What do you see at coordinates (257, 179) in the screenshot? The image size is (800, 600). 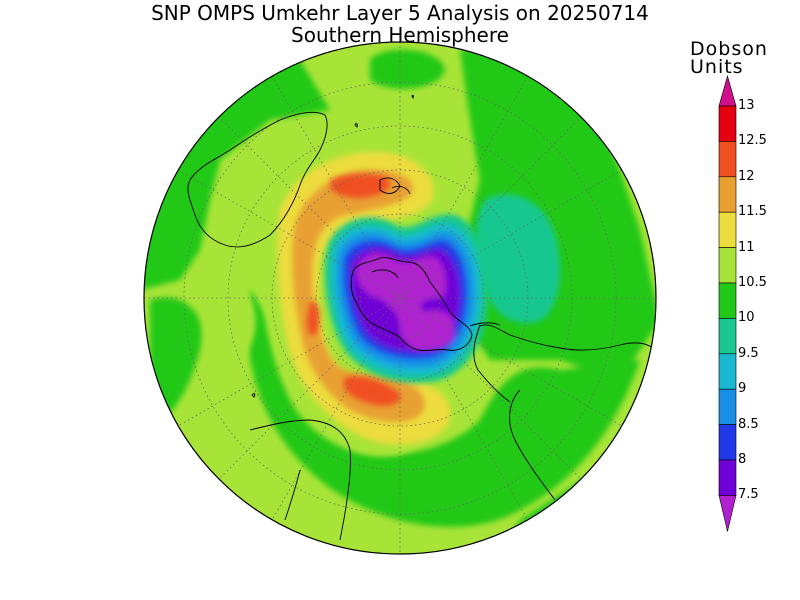 I see `australia-coast` at bounding box center [257, 179].